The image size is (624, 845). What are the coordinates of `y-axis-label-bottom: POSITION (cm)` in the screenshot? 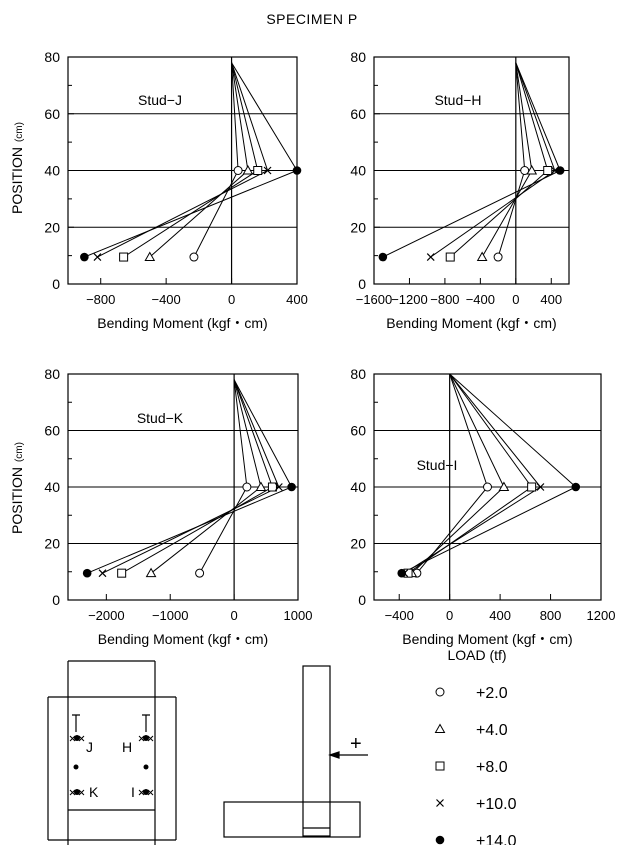 It's located at (17, 488).